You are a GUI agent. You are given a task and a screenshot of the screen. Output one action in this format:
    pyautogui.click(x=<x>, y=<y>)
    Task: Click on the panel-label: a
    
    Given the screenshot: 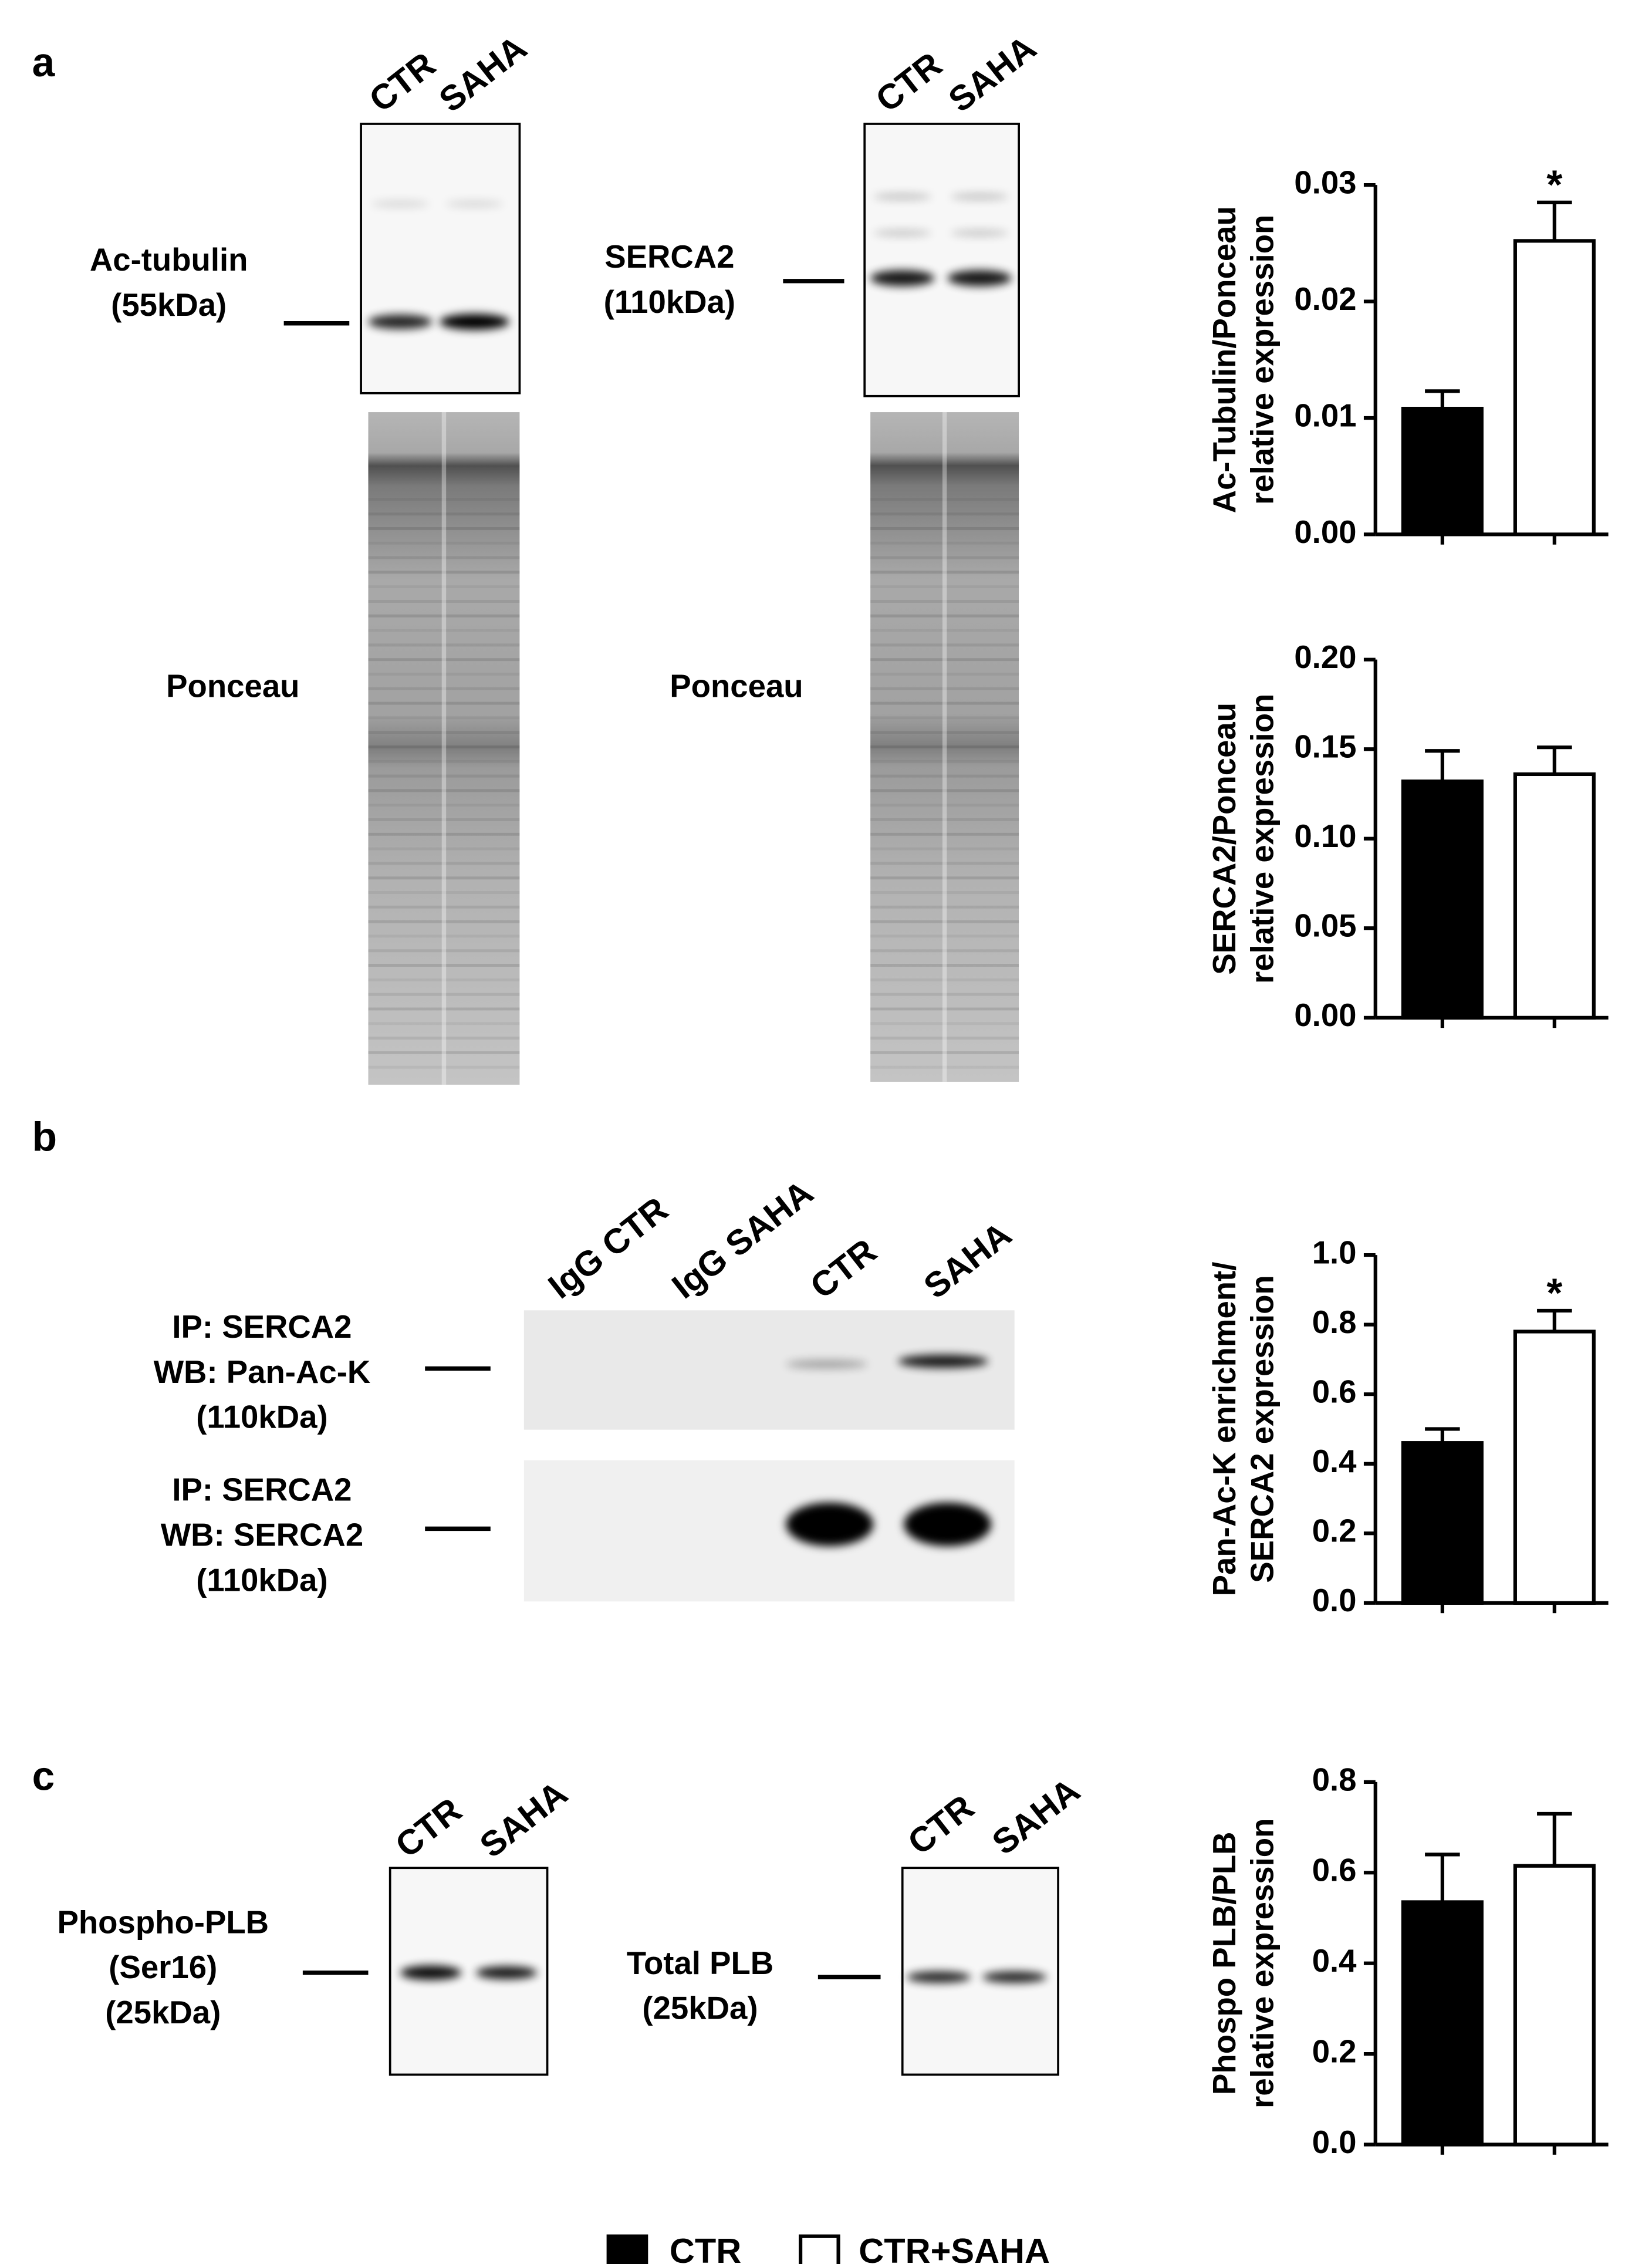 What is the action you would take?
    pyautogui.click(x=44, y=62)
    